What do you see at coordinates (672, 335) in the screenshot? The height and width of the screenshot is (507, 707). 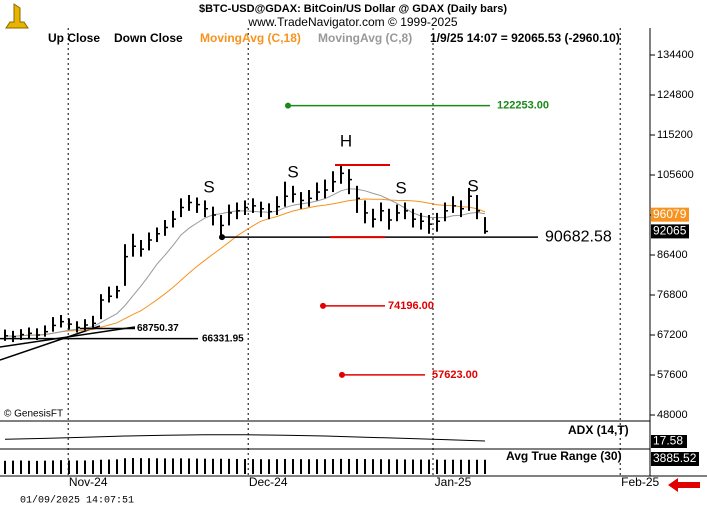 I see `y-tick-label: 67200` at bounding box center [672, 335].